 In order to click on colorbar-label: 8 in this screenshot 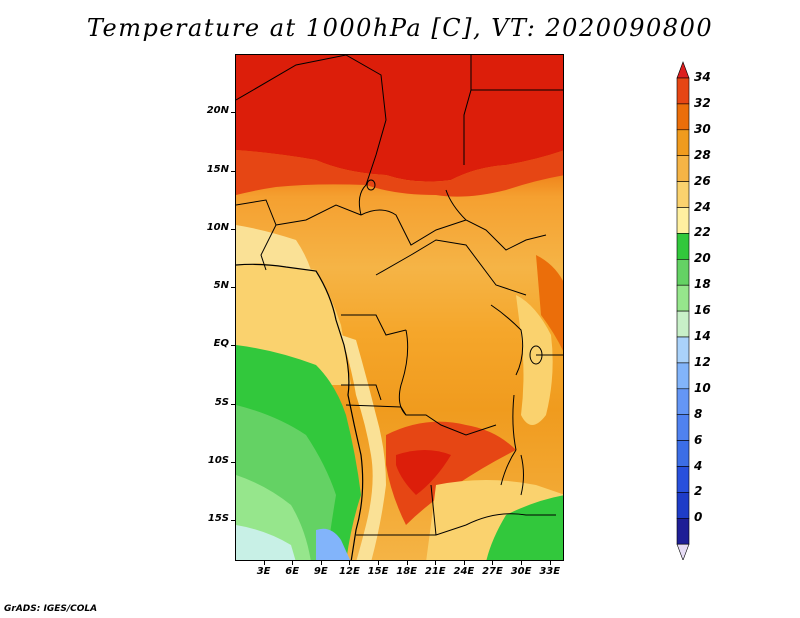, I will do `click(698, 413)`.